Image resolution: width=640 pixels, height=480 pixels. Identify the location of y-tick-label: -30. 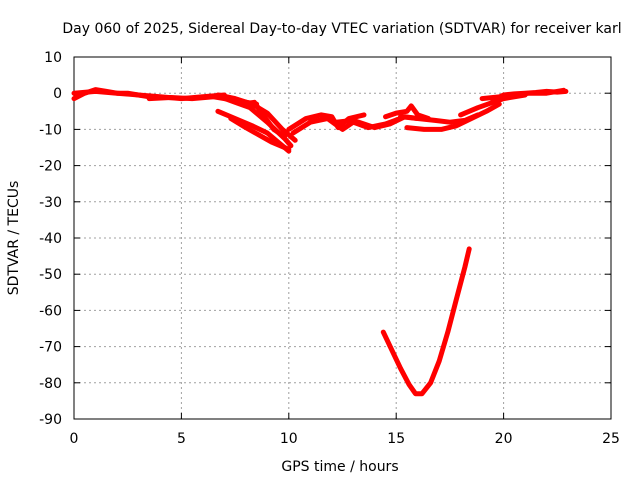
(50, 203).